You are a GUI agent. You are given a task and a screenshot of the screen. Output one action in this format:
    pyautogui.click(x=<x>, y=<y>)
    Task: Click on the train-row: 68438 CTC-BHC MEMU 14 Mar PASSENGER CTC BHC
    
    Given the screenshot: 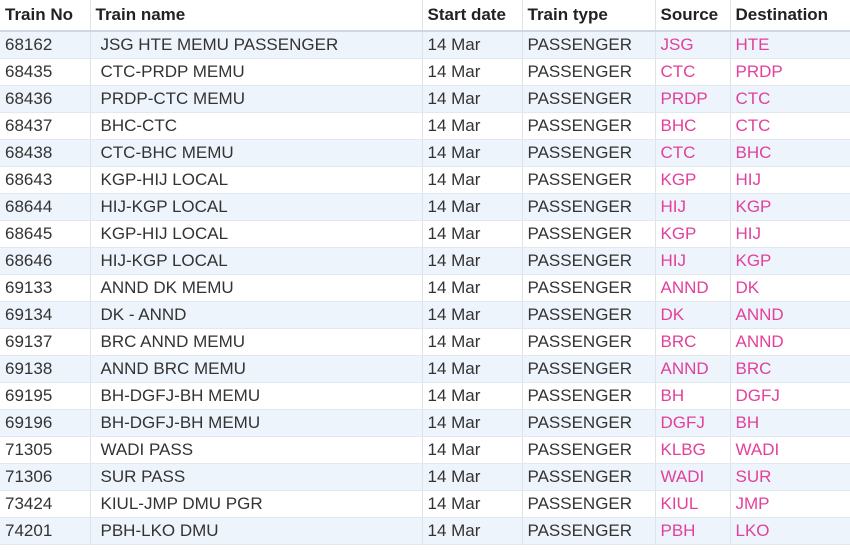 What is the action you would take?
    pyautogui.click(x=425, y=153)
    